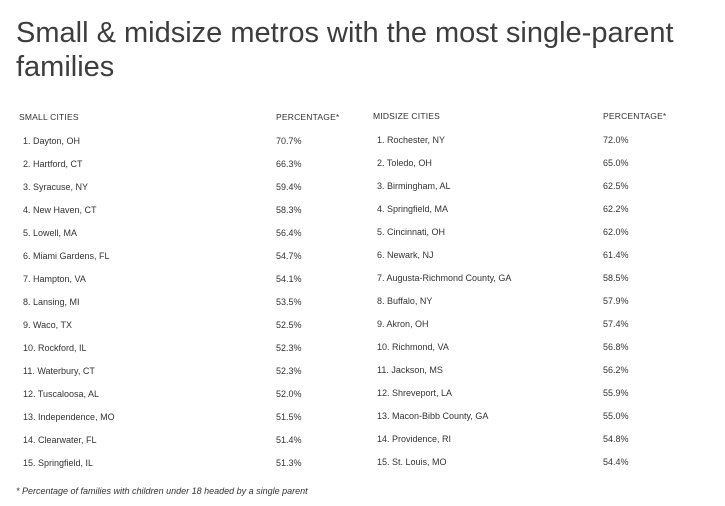 This screenshot has height=506, width=725. I want to click on city-name: 8. Lansing, MI, so click(51, 302).